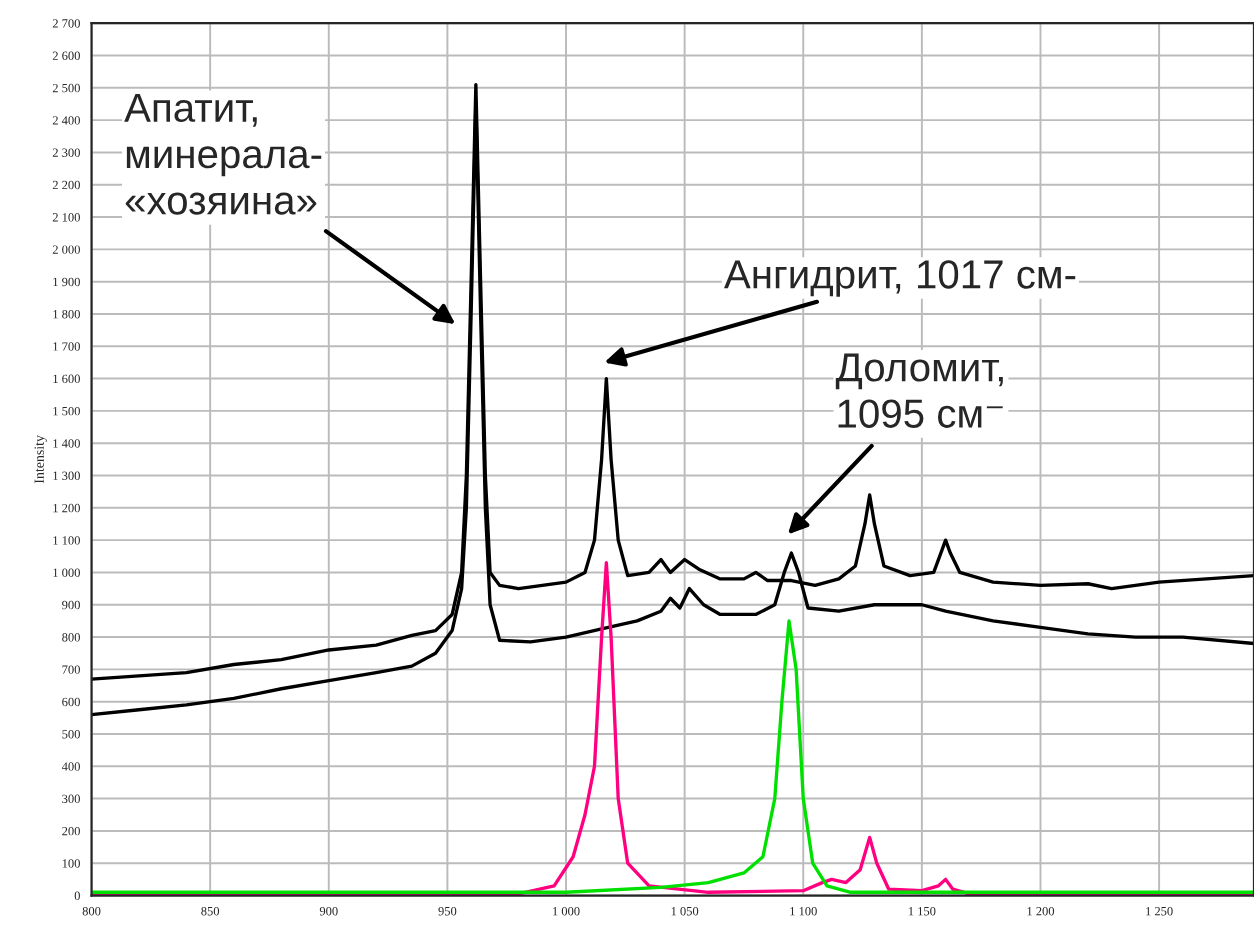 The width and height of the screenshot is (1254, 928). Describe the element at coordinates (223, 154) in the screenshot. I see `annotation: Апатит, минерала- «хозяина»` at that location.